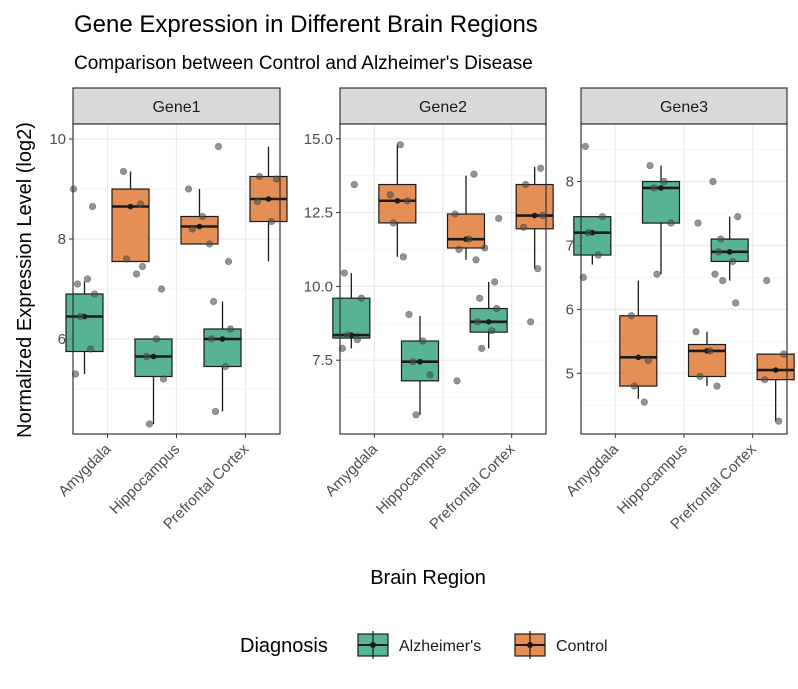  I want to click on y-tick-label: 15.0, so click(318, 139).